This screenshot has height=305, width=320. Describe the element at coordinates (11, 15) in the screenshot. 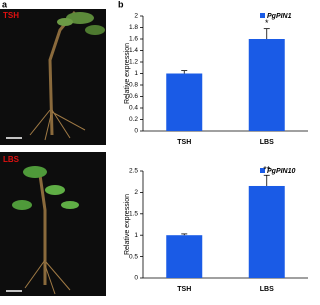

I see `photo-label: TSH` at that location.